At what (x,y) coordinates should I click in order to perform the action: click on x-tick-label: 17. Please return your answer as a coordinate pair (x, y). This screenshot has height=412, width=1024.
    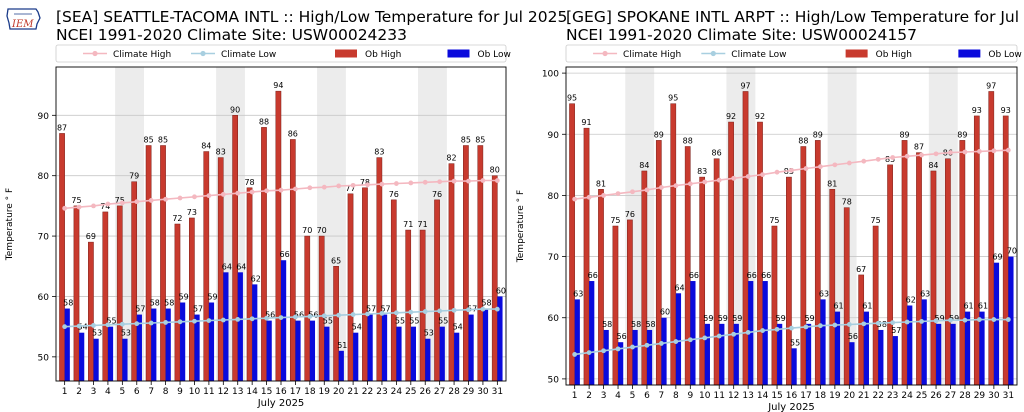
    Looking at the image, I should click on (805, 396).